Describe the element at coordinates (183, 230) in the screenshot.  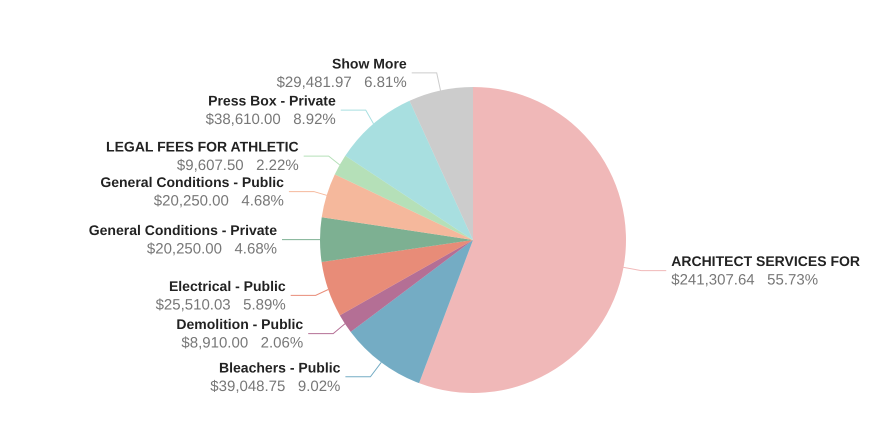
I see `slice-label: General Conditions - Private` at that location.